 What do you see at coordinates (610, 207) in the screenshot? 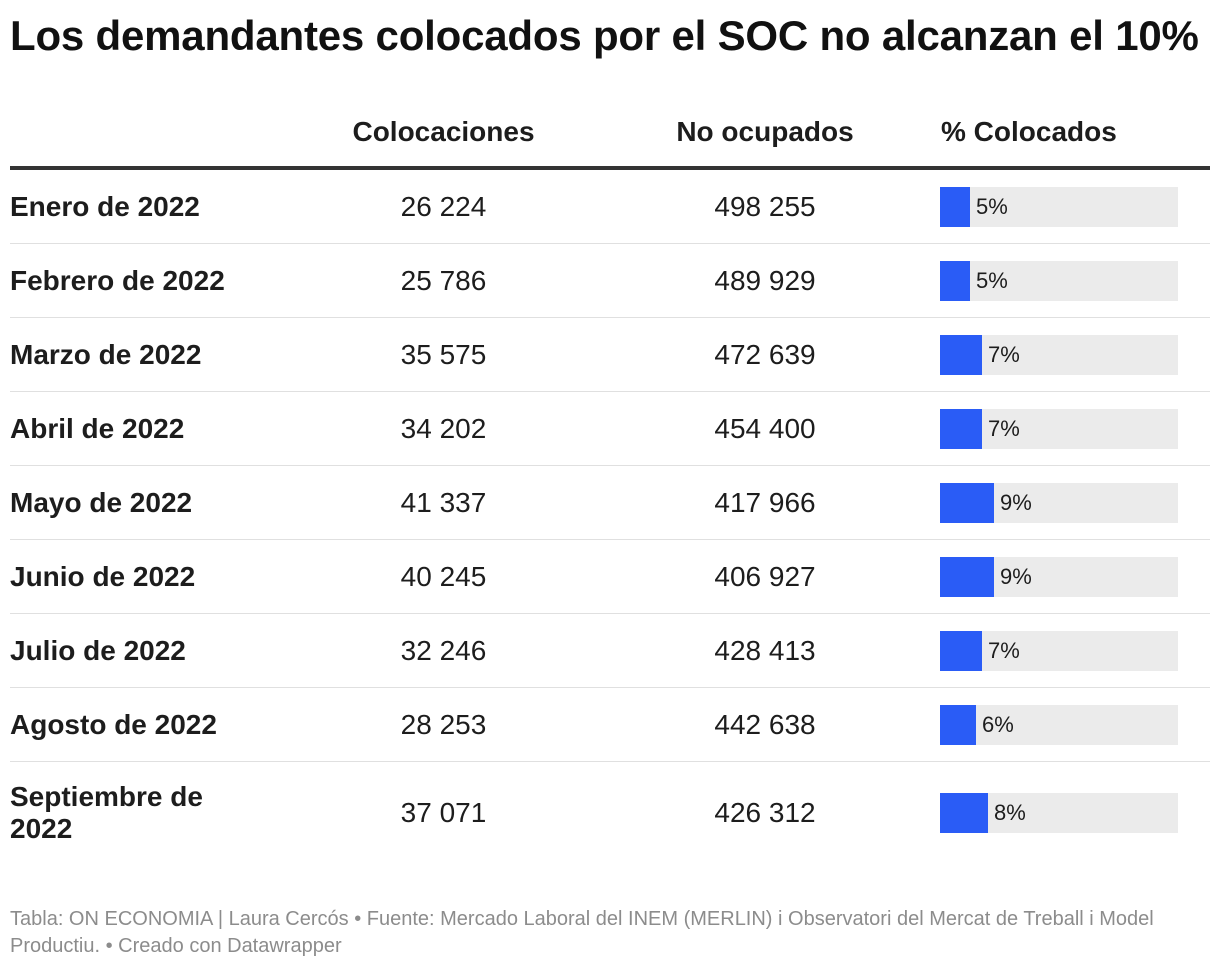
I see `table-row: Enero de 2022 26 224 498 255 5%` at bounding box center [610, 207].